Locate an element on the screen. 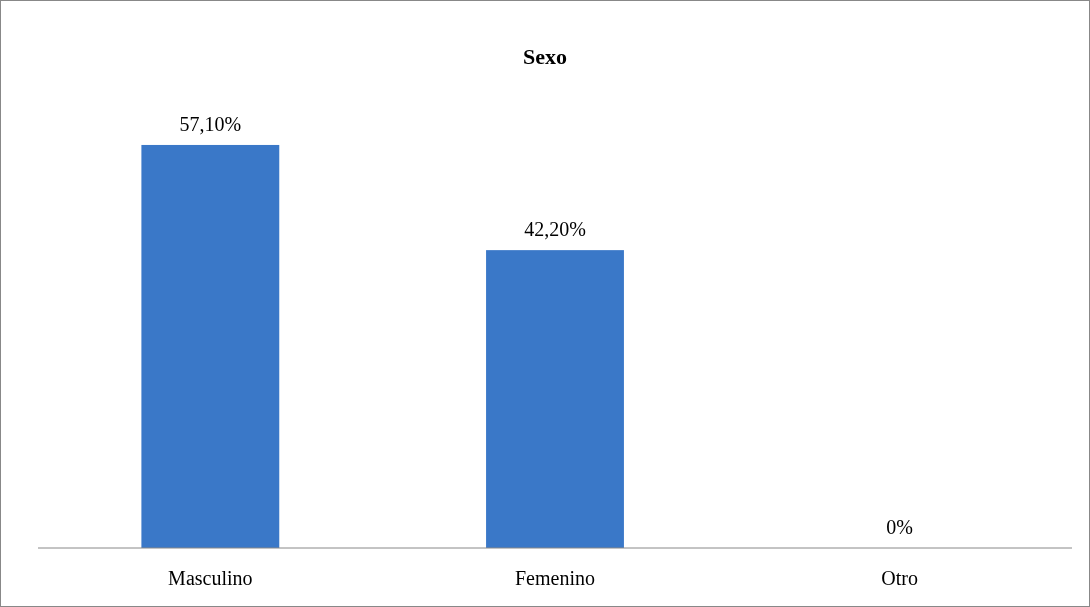 This screenshot has width=1090, height=607. data-label: 57,10% is located at coordinates (210, 123).